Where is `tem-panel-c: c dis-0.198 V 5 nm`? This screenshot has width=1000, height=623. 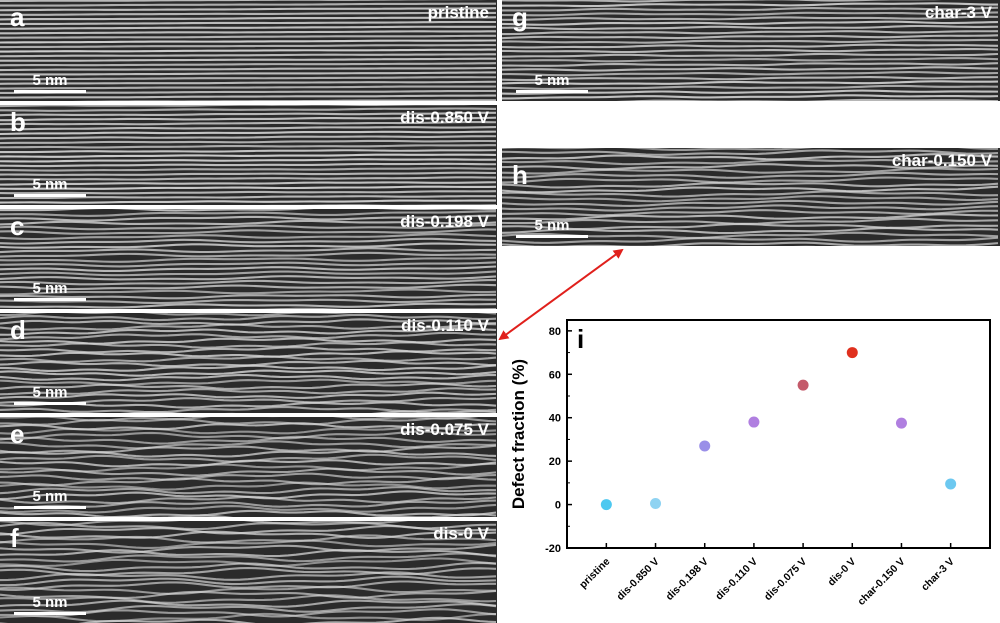 tem-panel-c: c dis-0.198 V 5 nm is located at coordinates (248, 259).